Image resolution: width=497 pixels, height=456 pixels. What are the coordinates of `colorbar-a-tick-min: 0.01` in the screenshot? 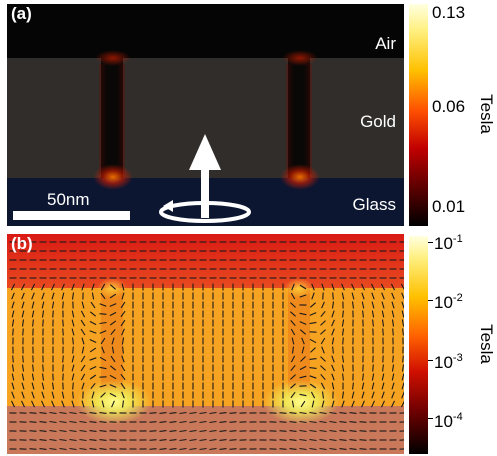 It's located at (449, 206).